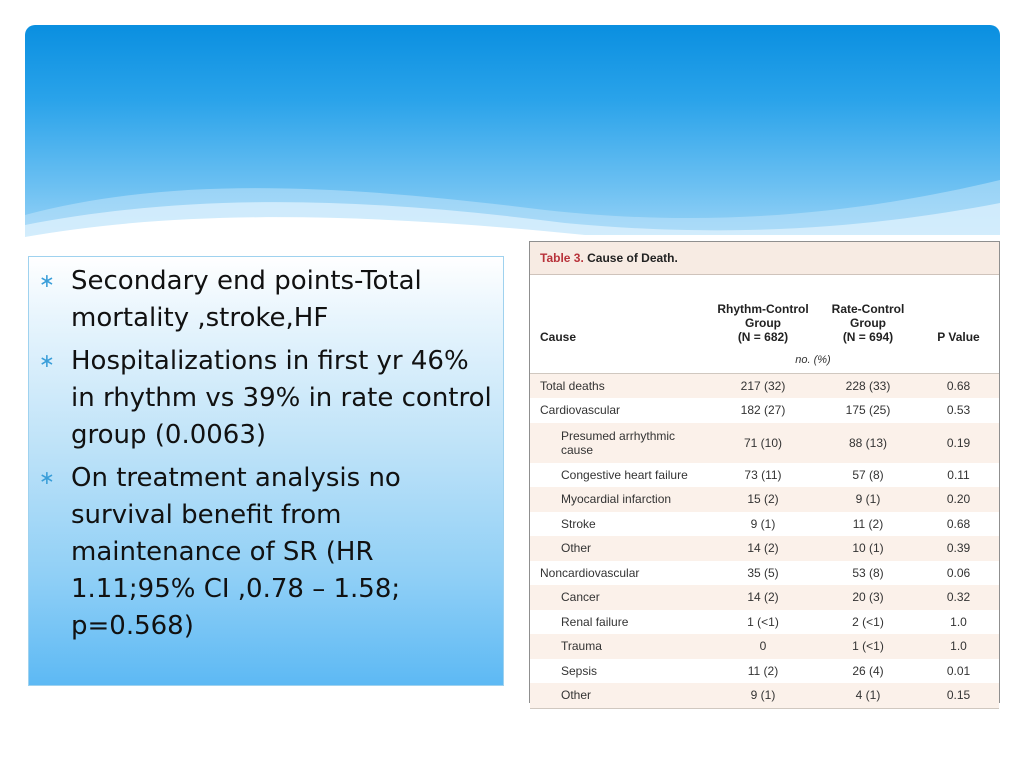 The image size is (1024, 768). What do you see at coordinates (958, 474) in the screenshot?
I see `p-value-cell: 0.11` at bounding box center [958, 474].